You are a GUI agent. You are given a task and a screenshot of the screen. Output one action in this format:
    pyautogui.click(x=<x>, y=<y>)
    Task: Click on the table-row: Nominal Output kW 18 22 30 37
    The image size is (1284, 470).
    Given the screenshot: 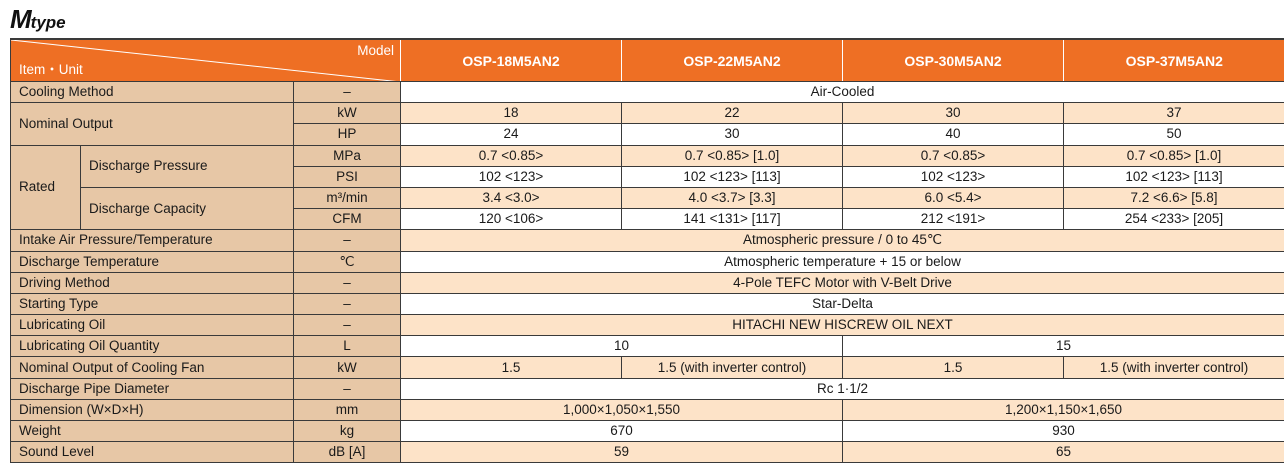 What is the action you would take?
    pyautogui.click(x=647, y=124)
    